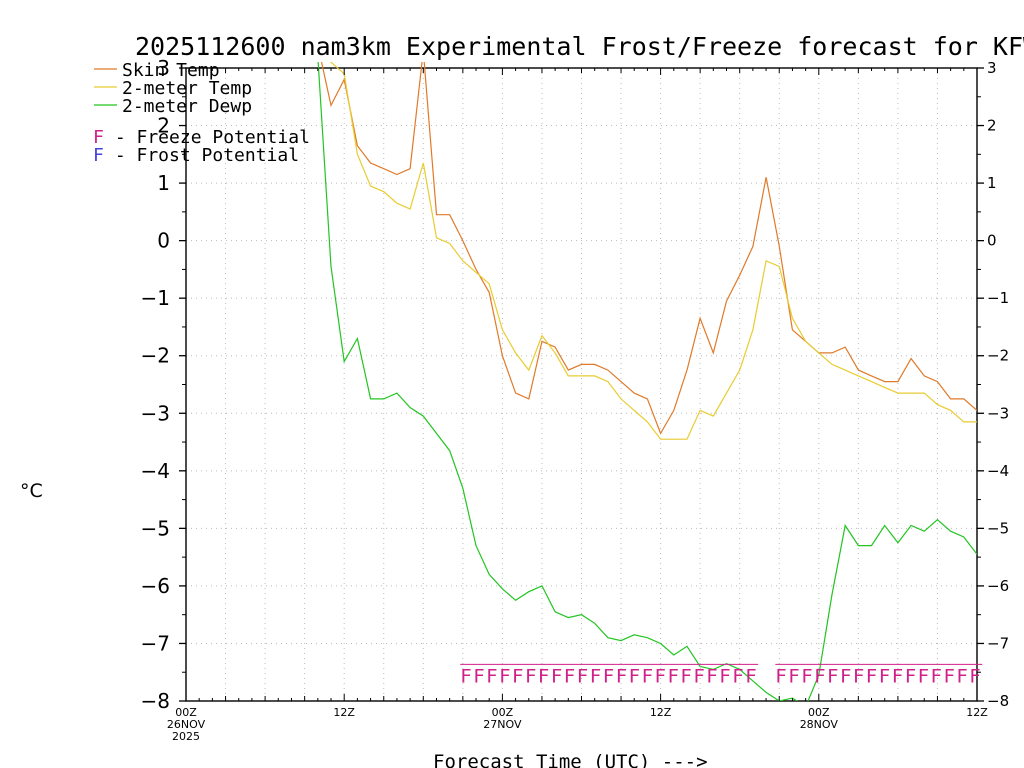 The image size is (1024, 768). Describe the element at coordinates (819, 724) in the screenshot. I see `x-tick-label: 28NOV` at that location.